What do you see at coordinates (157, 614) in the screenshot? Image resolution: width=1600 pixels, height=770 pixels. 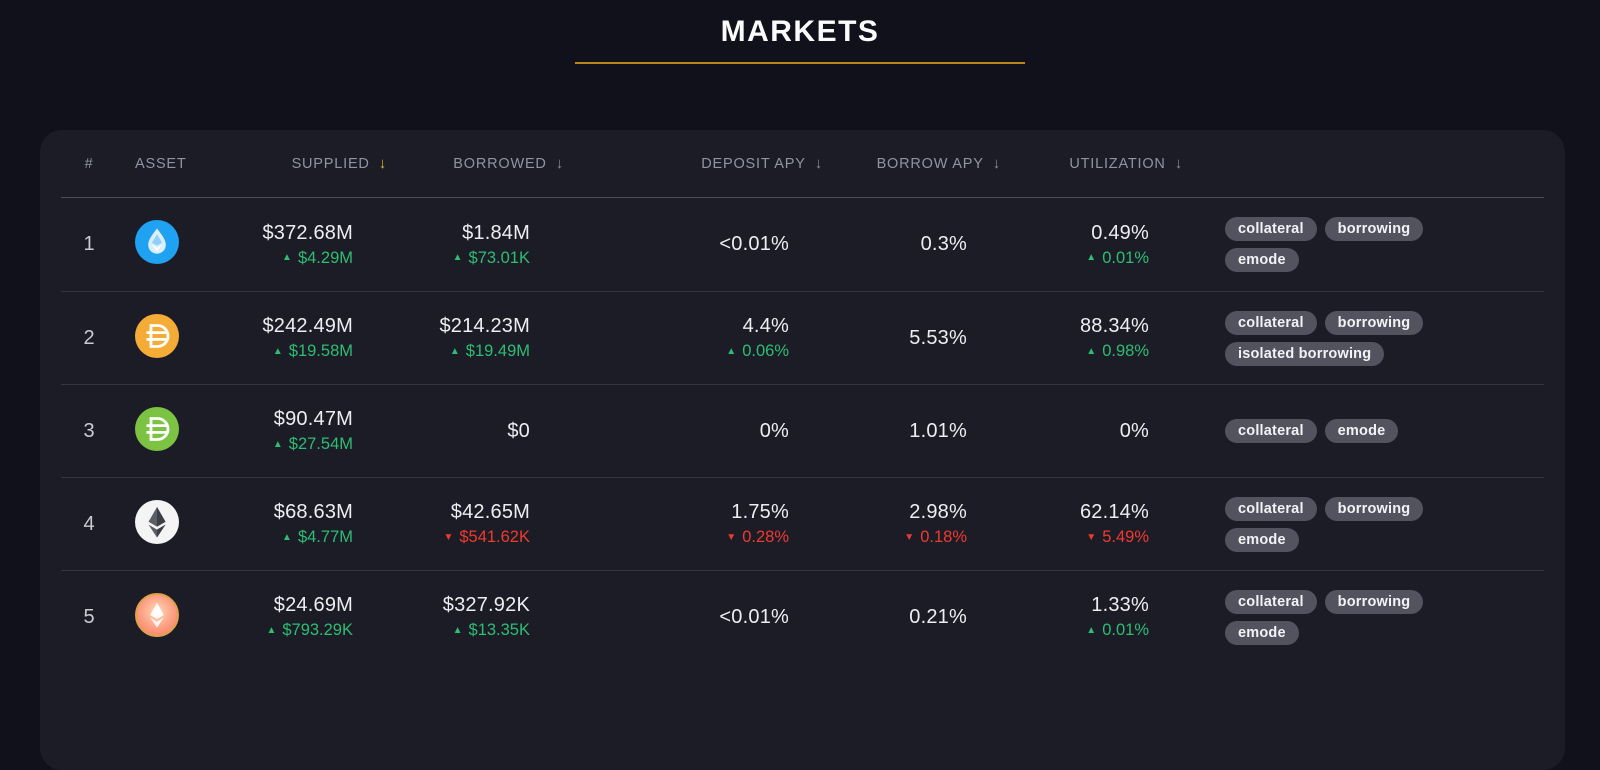 I see `eth-orange-coin-icon` at bounding box center [157, 614].